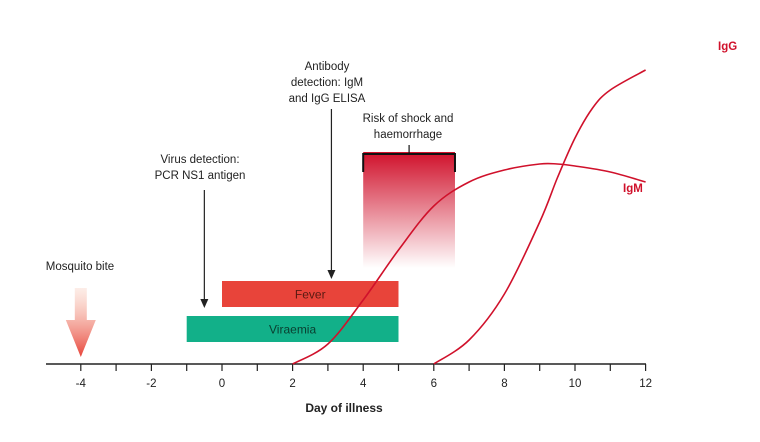  I want to click on antibody-detection-label: detection: IgM, so click(327, 83).